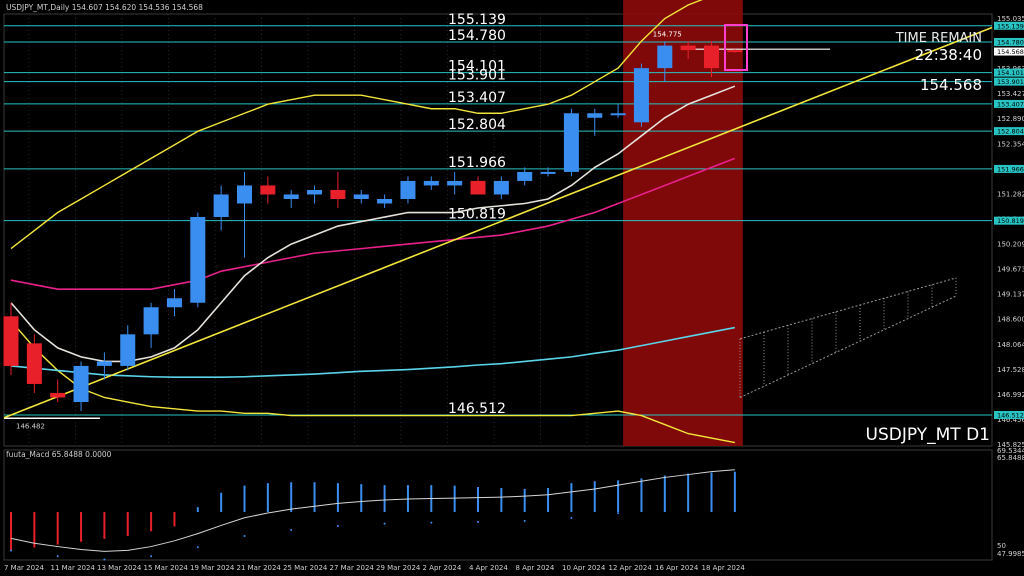 The image size is (1024, 576). Describe the element at coordinates (1010, 445) in the screenshot. I see `price-axis-tick: 145.825` at that location.